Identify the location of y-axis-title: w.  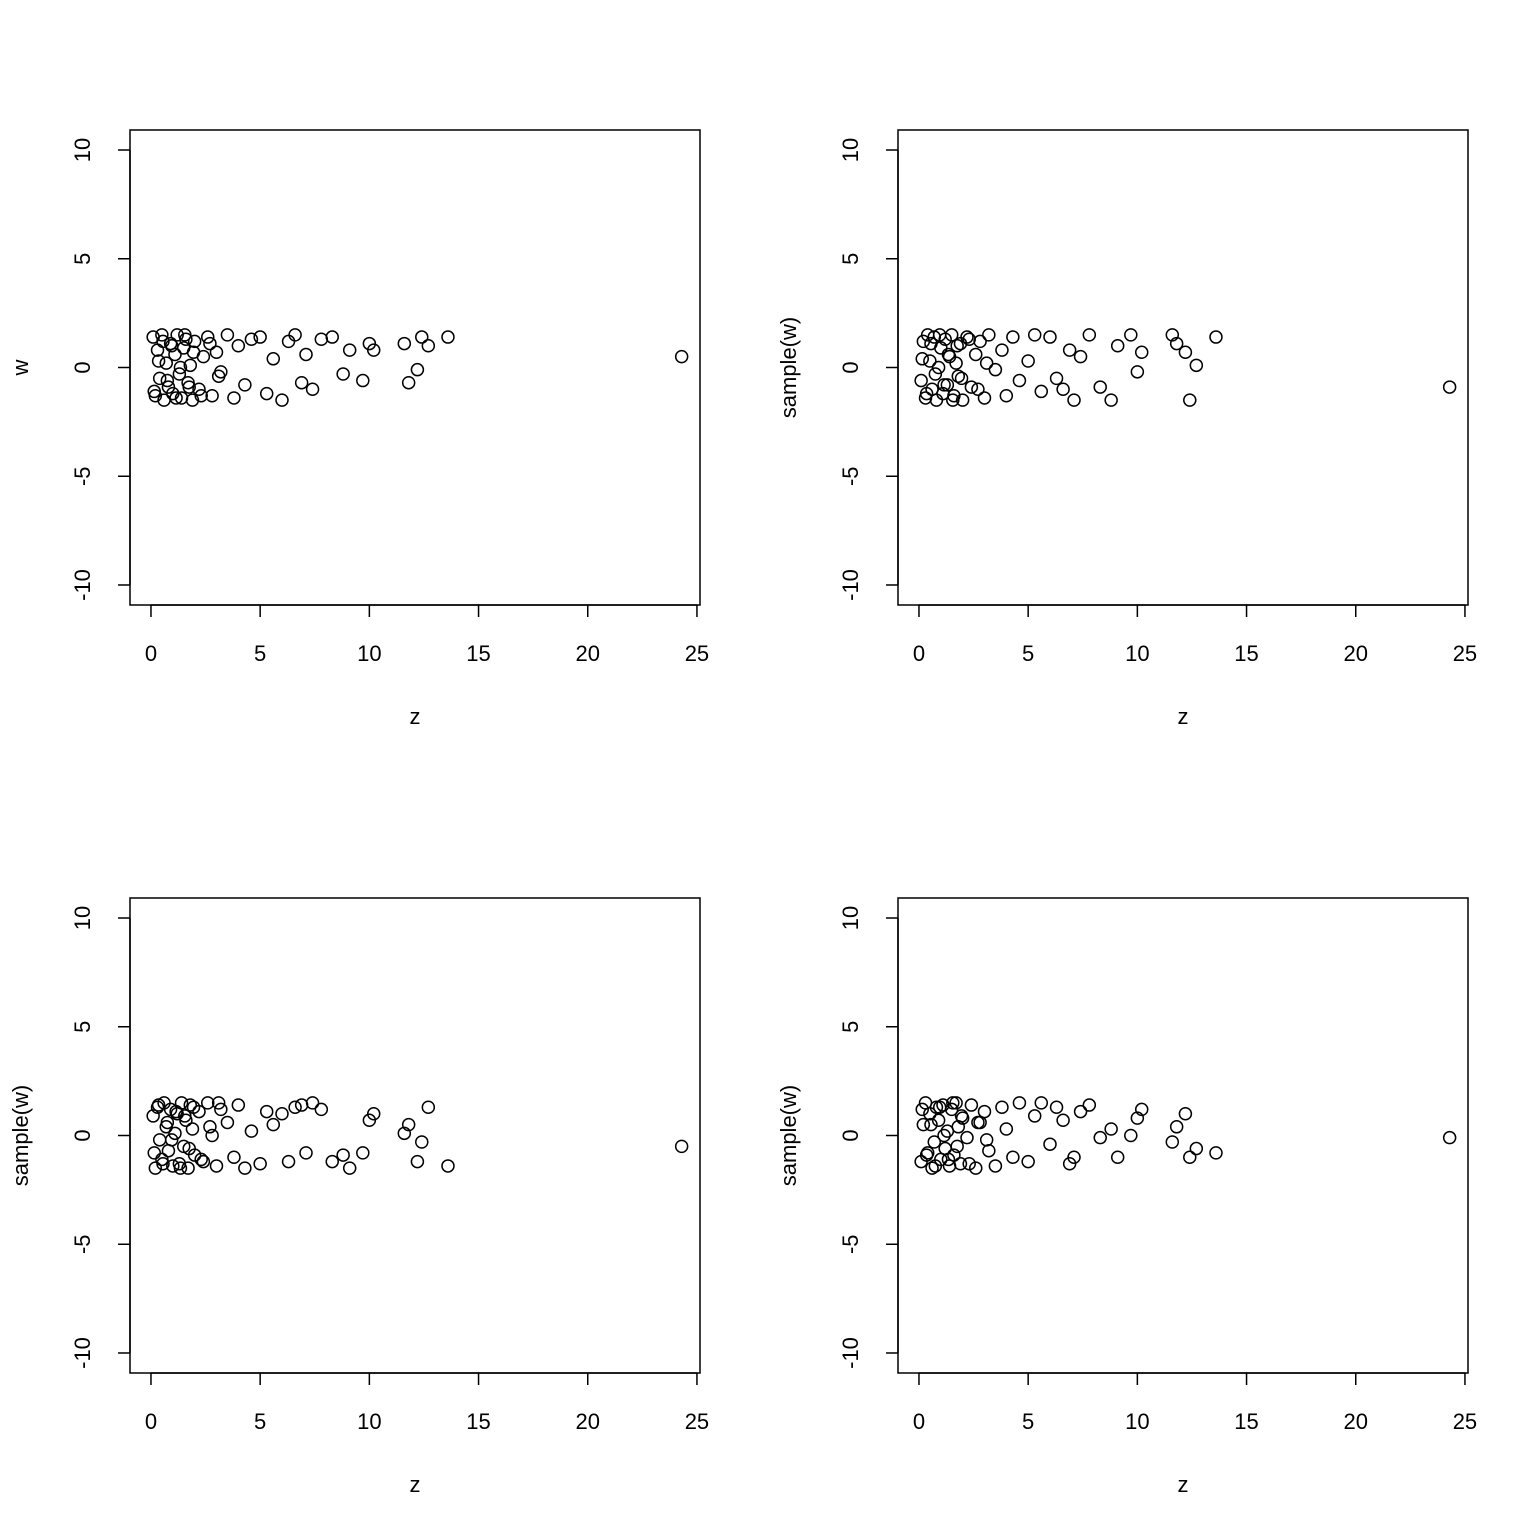
(20, 367).